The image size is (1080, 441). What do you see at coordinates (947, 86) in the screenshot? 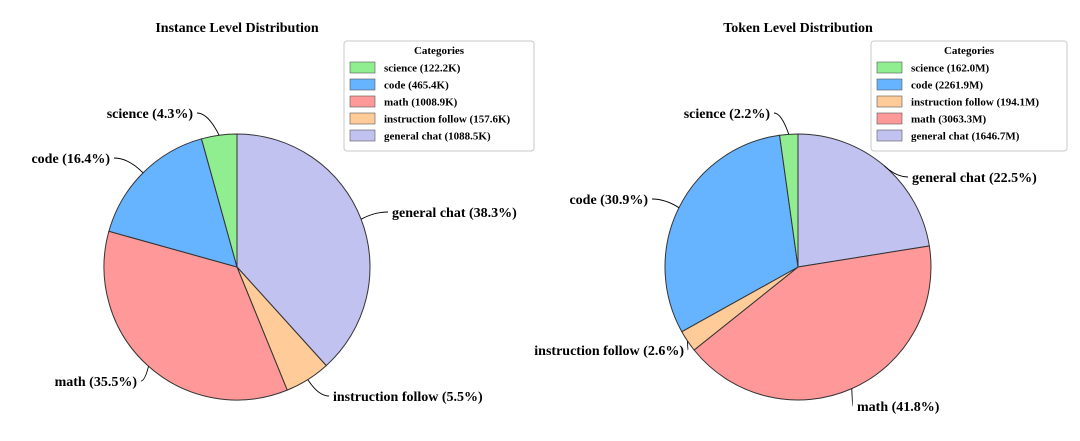
I see `legend-entry-label: code (2261.9M)` at bounding box center [947, 86].